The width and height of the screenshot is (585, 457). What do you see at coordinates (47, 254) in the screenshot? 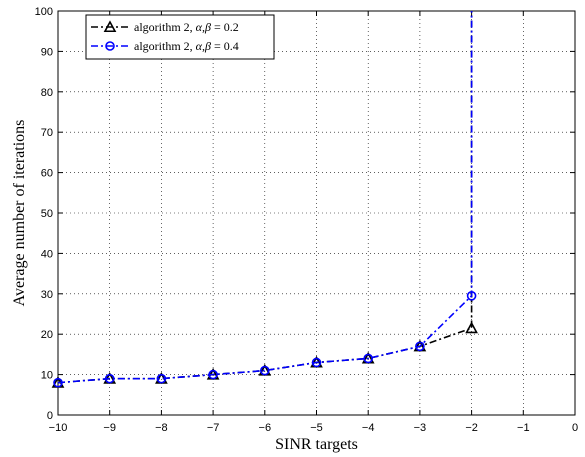
I see `y-tick-label: 40` at bounding box center [47, 254].